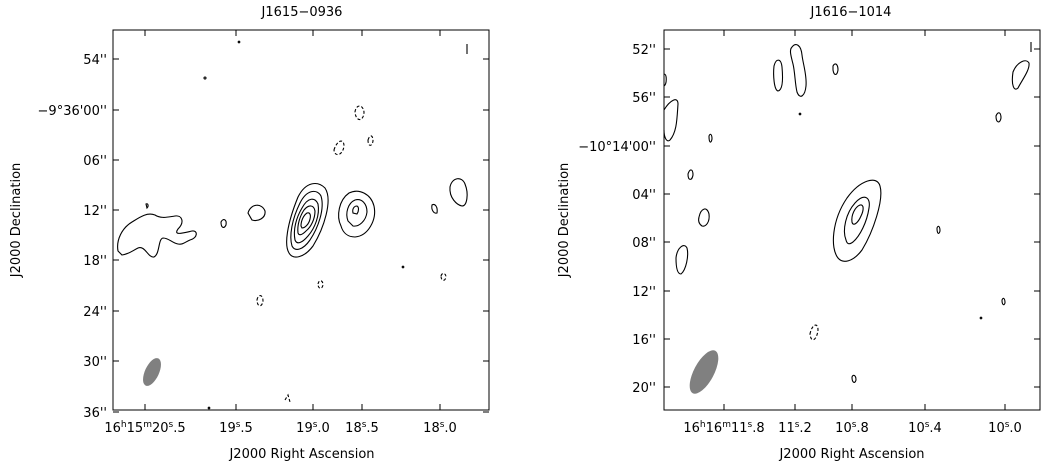 This screenshot has width=1042, height=468. Describe the element at coordinates (95, 312) in the screenshot. I see `y-tick-label: 24''` at that location.